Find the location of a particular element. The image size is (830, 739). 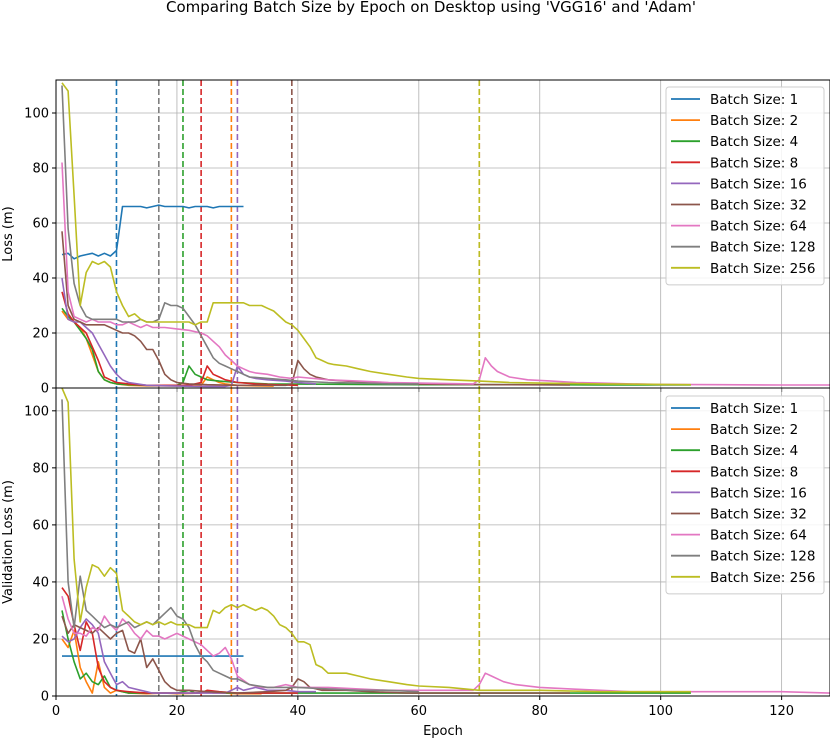

y-axis-label: Loss (m) is located at coordinates (8, 233).